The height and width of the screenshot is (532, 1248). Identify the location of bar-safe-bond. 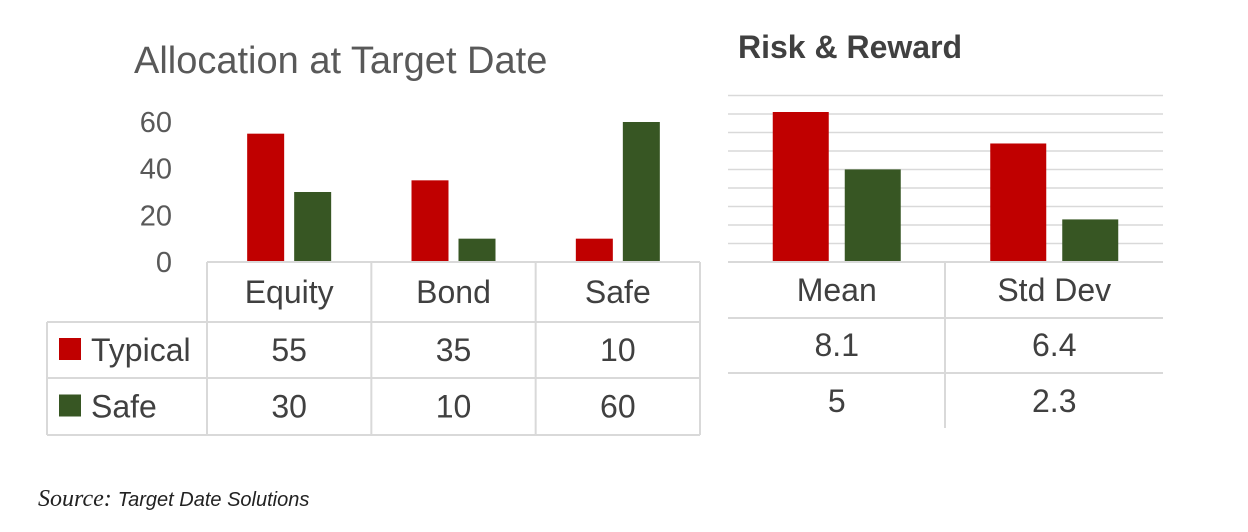
(477, 250).